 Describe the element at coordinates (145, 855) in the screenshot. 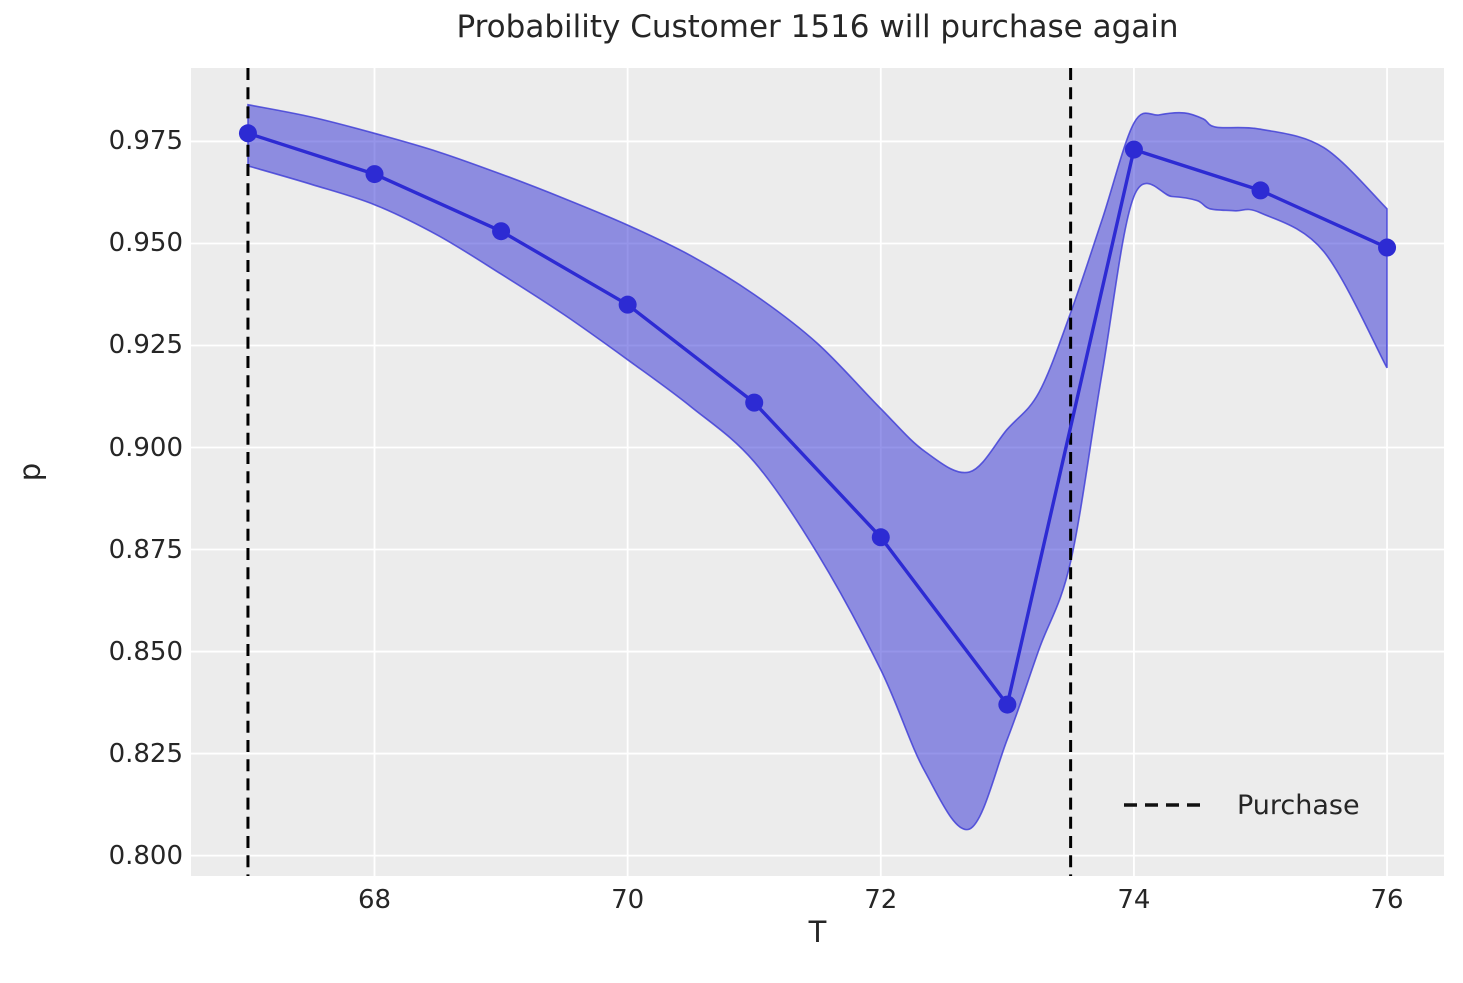

I see `y-tick-label: 0.800` at that location.